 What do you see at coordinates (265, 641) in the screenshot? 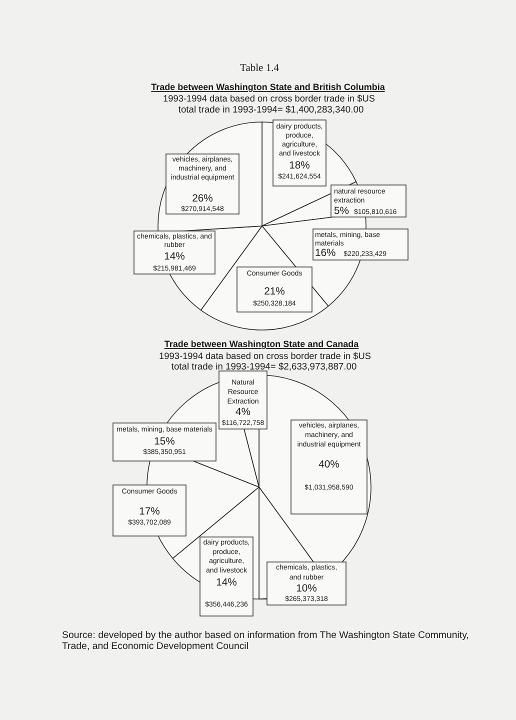
I see `source-note: Source: developed by the author based on information from The Washington State Community, Trade, and Economic Development Council` at bounding box center [265, 641].